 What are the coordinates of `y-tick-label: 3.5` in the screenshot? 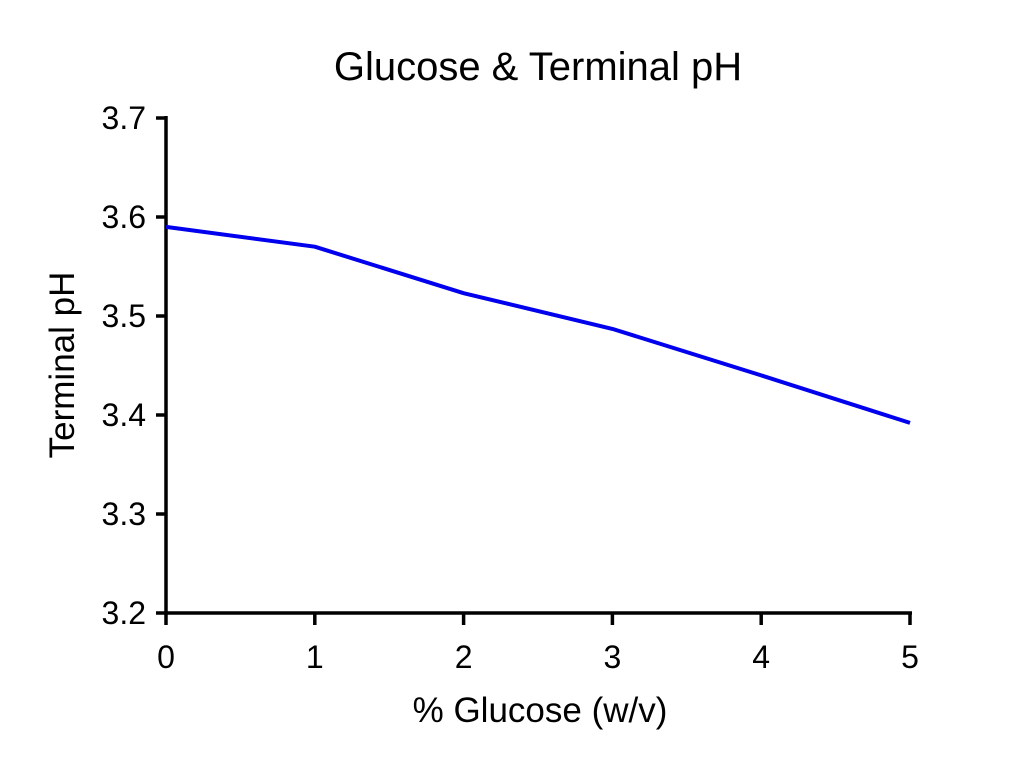 It's located at (124, 316).